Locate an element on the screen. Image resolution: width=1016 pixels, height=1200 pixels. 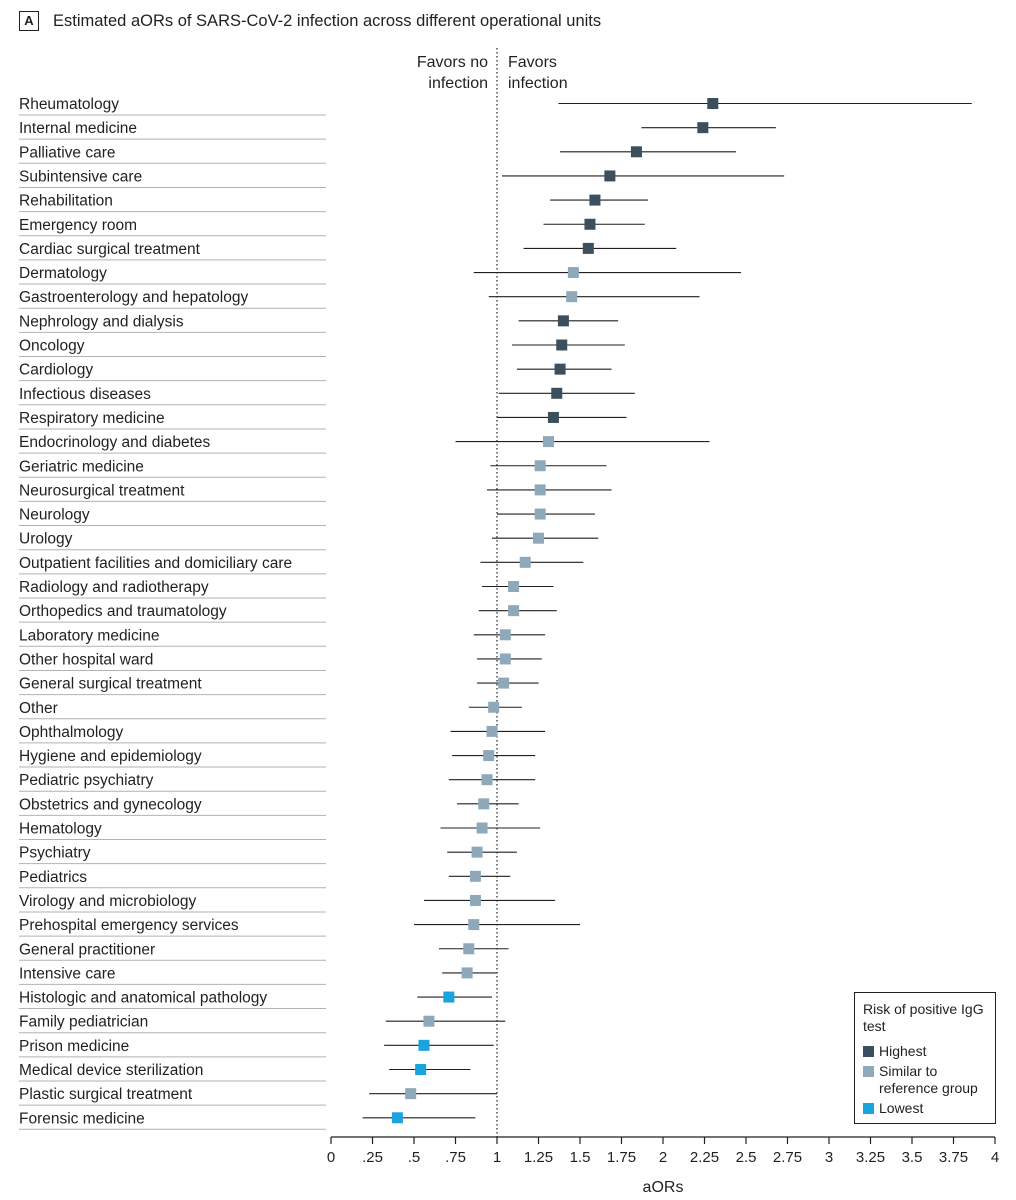
row-label: Intensive care is located at coordinates (67, 973).